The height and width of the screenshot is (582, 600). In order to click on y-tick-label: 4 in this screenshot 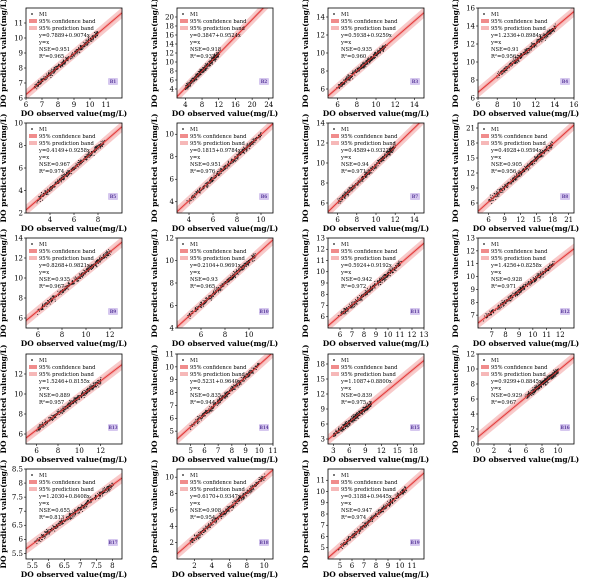, I will do `click(21, 191)`.